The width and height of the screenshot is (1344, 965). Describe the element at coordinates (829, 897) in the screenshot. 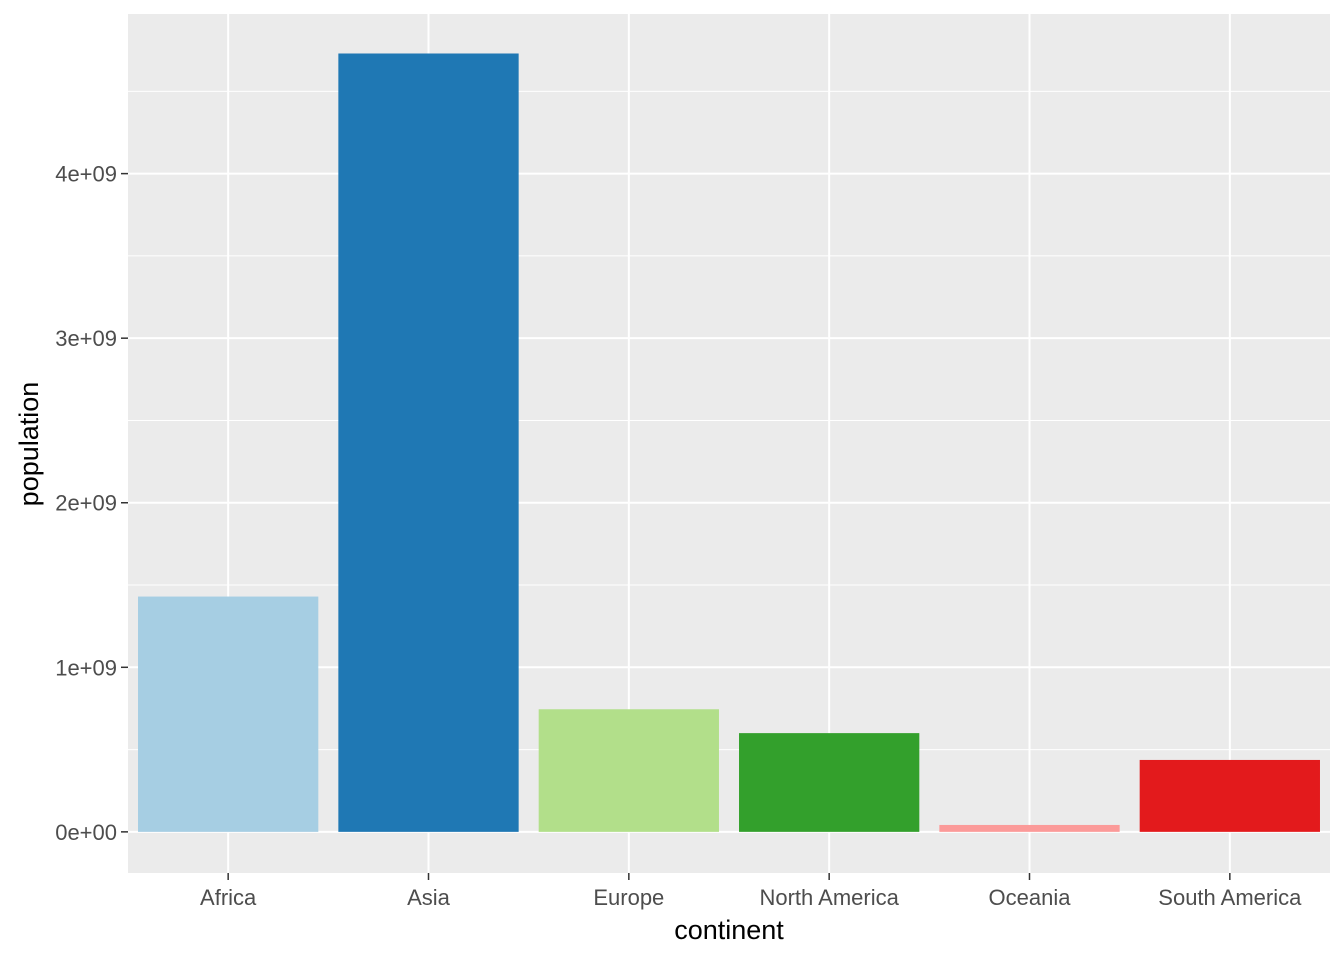

I see `x-tick-label: North America` at that location.